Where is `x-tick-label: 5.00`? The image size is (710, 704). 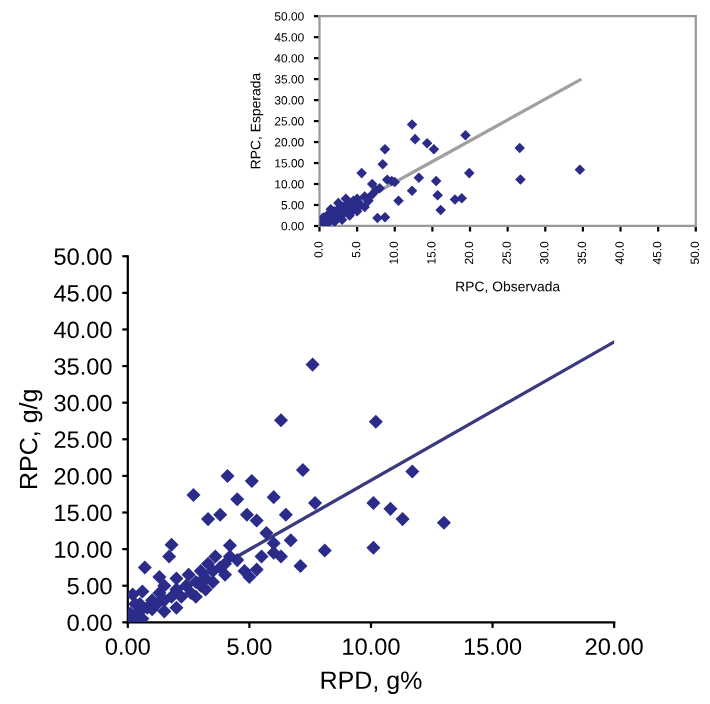 x-tick-label: 5.00 is located at coordinates (249, 646).